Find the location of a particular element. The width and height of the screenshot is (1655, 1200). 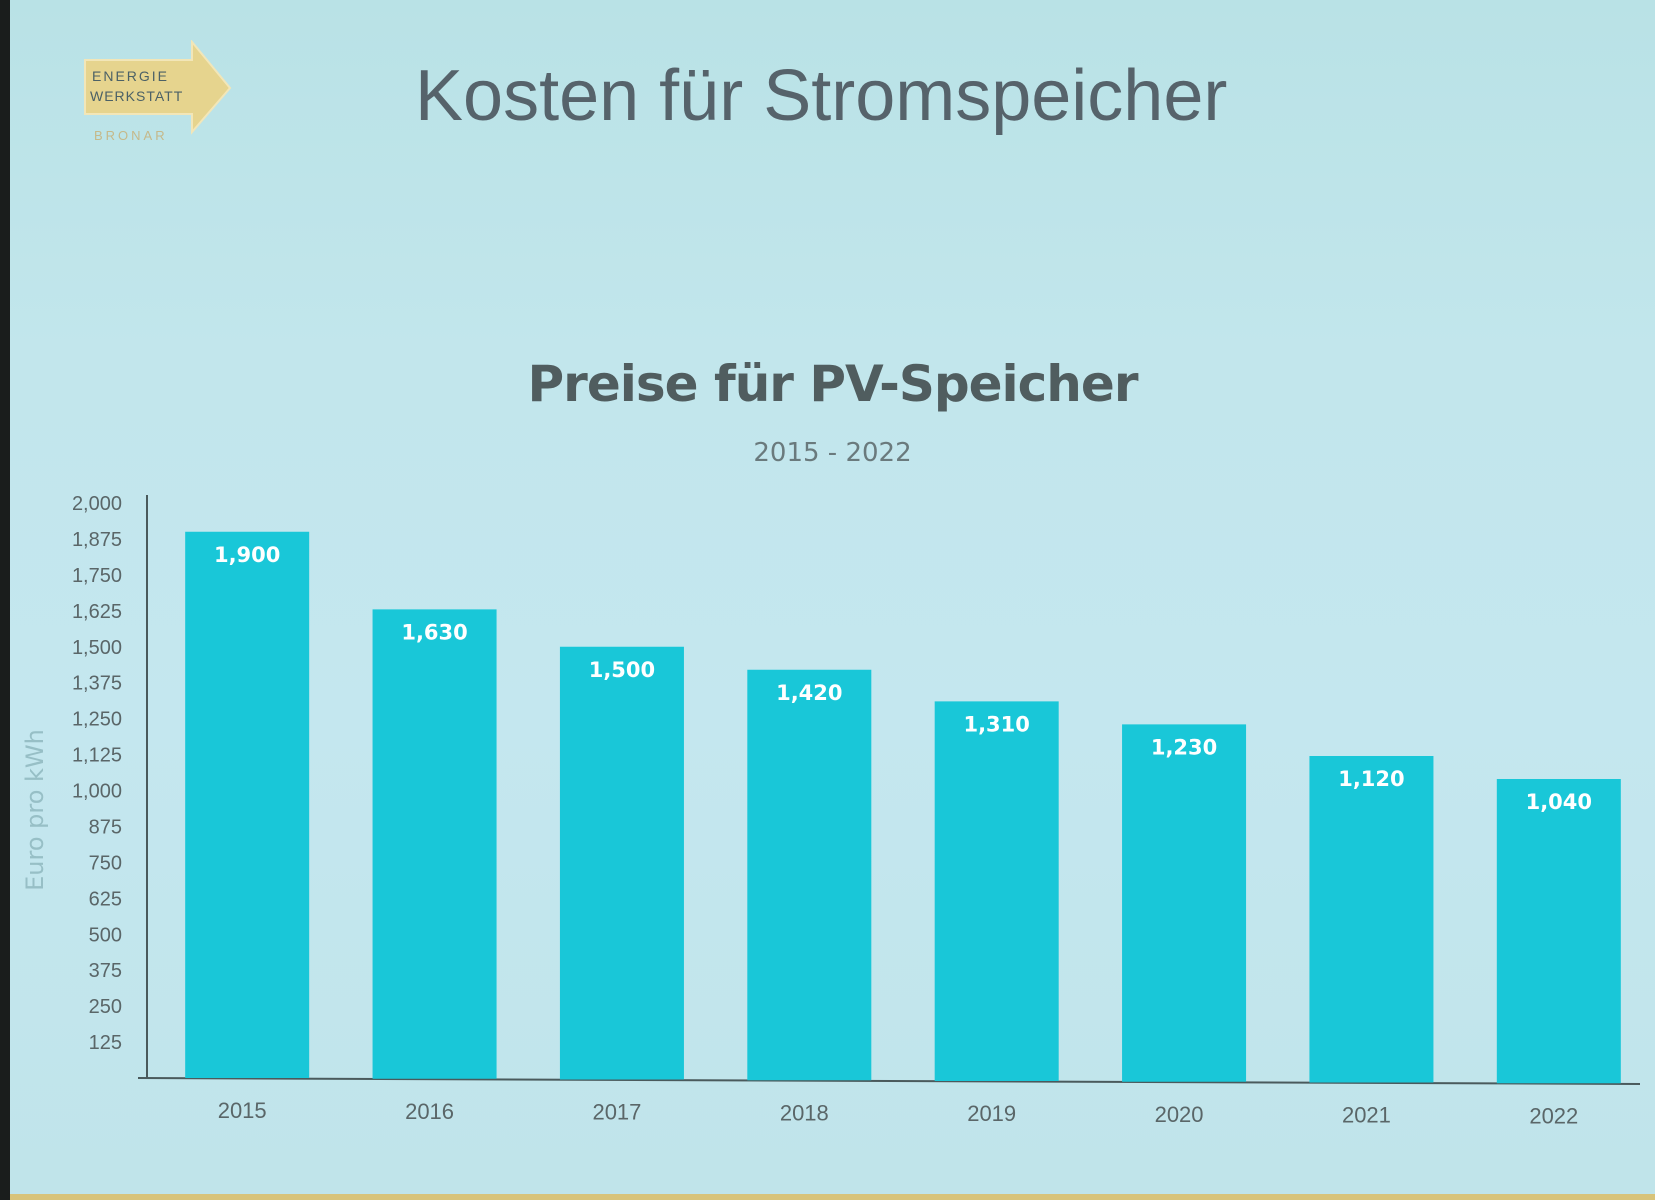

x-tick-label: 2018 is located at coordinates (804, 1112).